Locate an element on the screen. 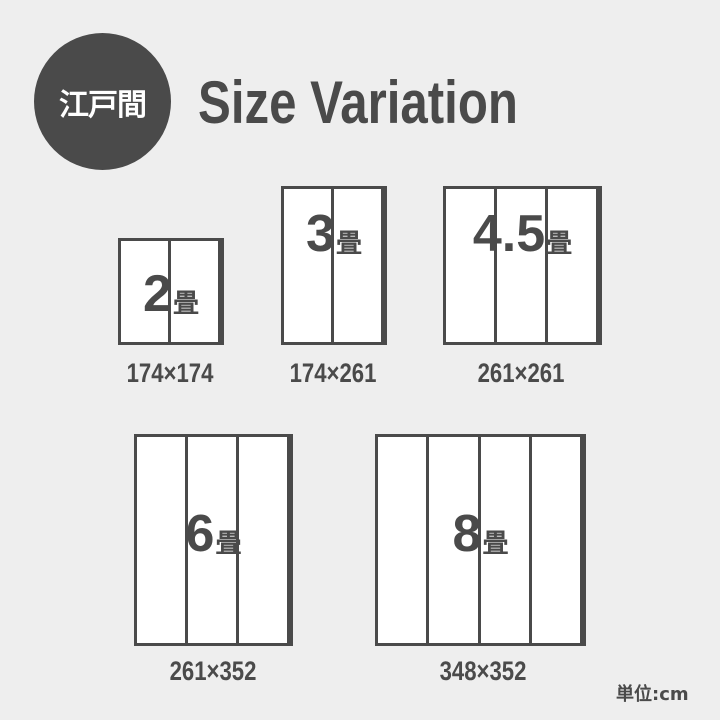 Image resolution: width=720 pixels, height=720 pixels. room-size: 3 is located at coordinates (320, 233).